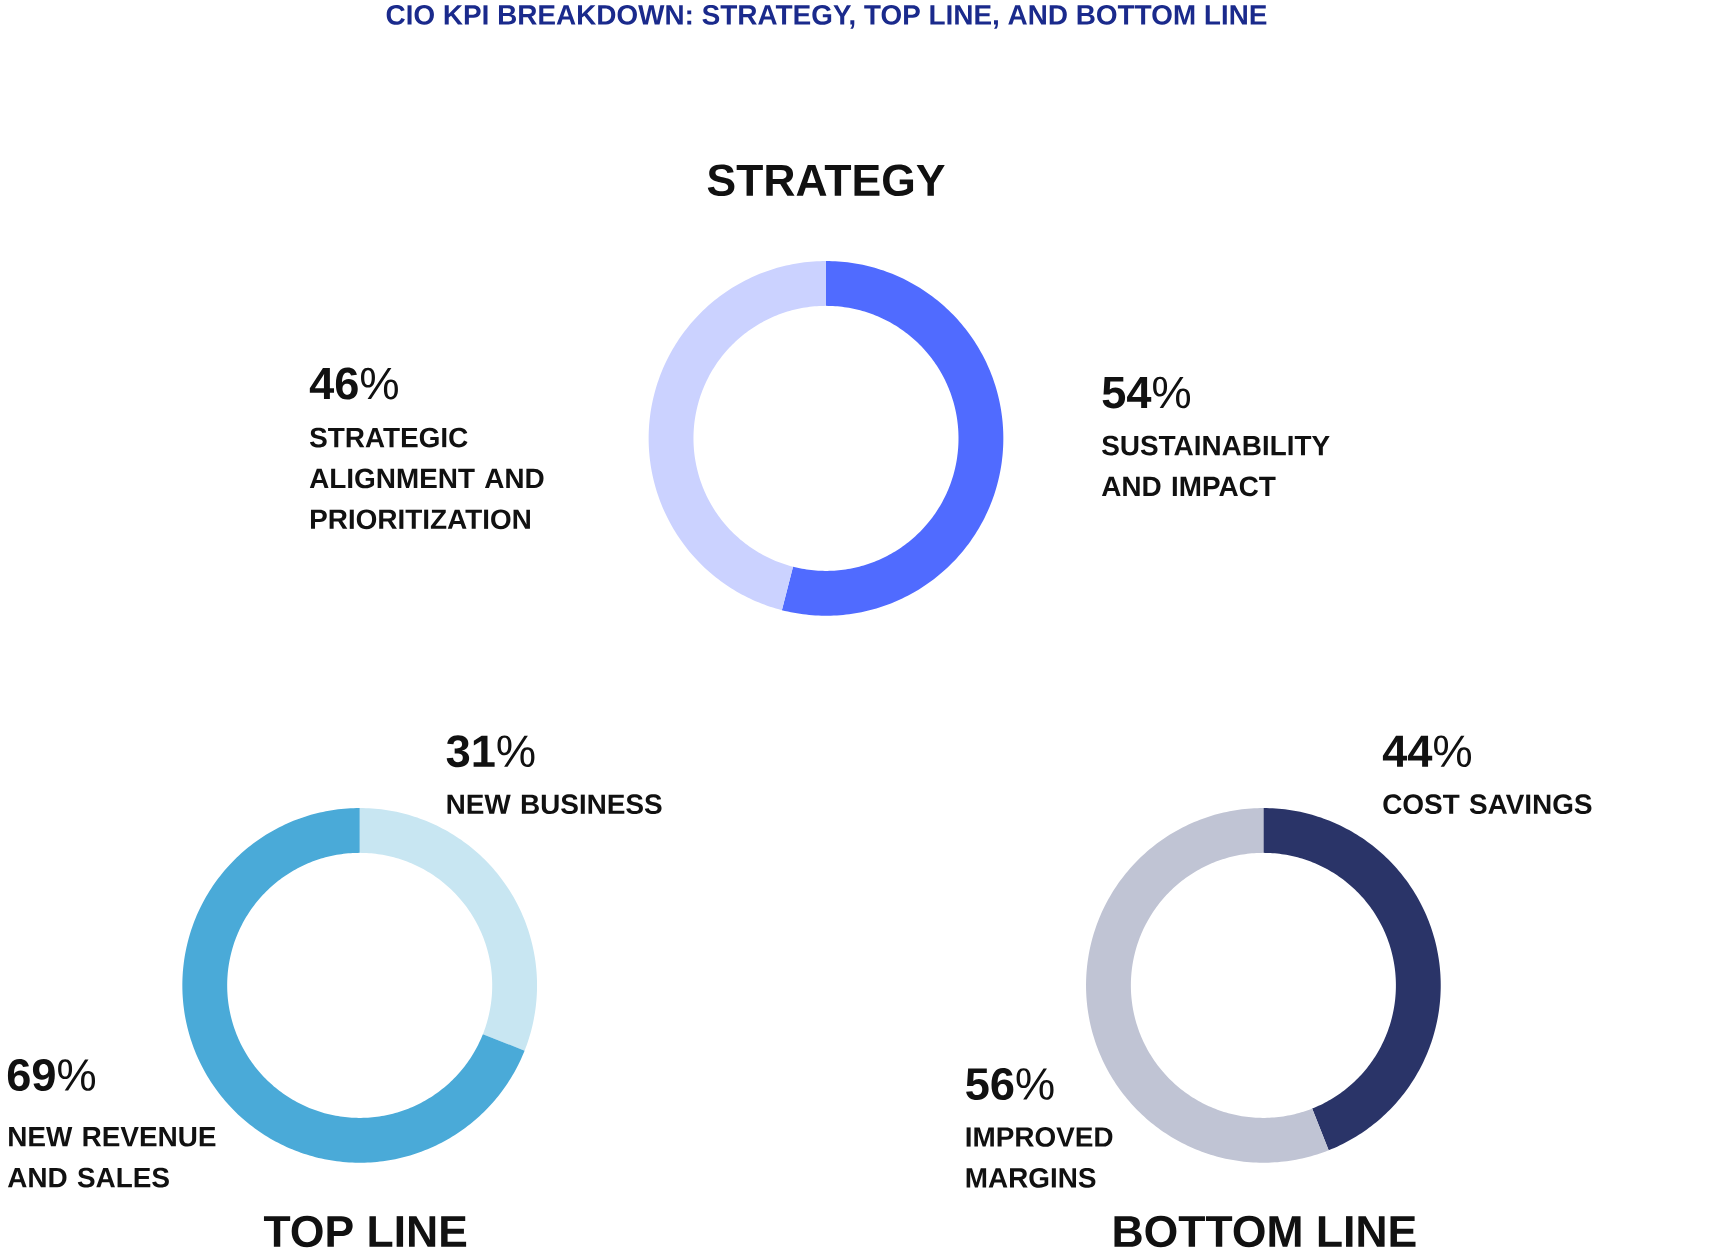 The height and width of the screenshot is (1257, 1711). Describe the element at coordinates (1215, 466) in the screenshot. I see `slice-label: SUSTAINABILITY AND IMPACT` at that location.